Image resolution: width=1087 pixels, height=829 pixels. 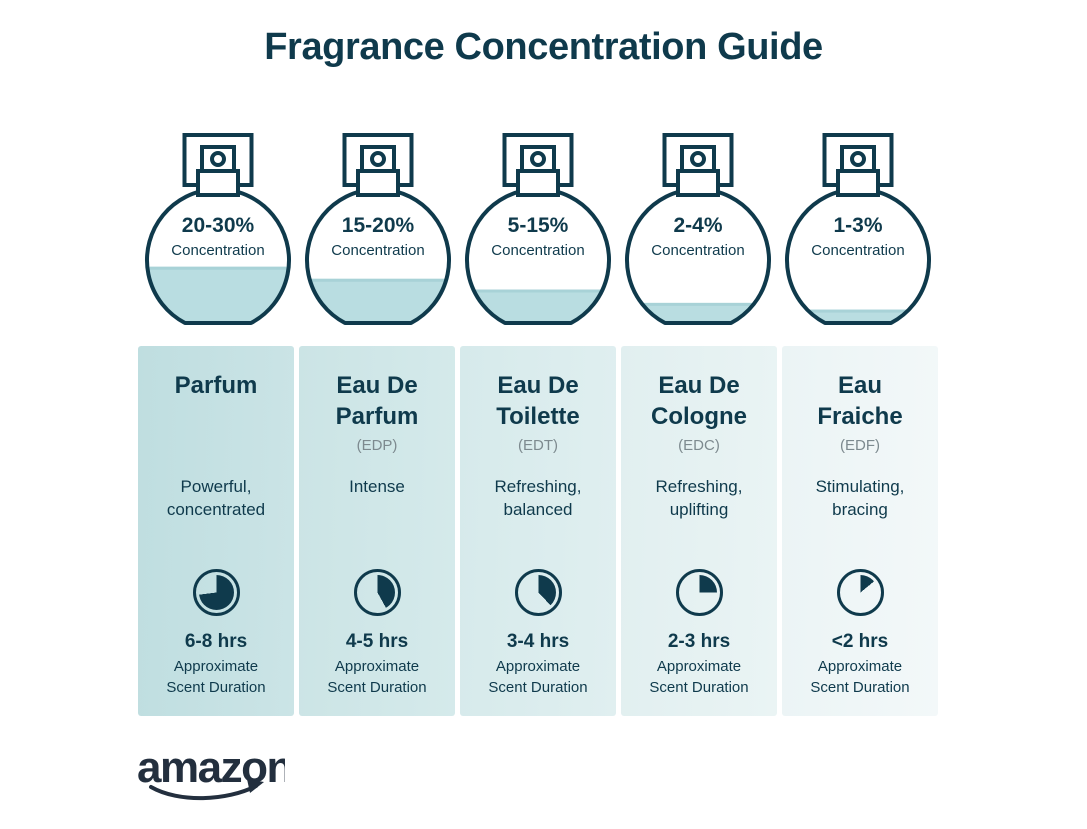 What do you see at coordinates (203, 792) in the screenshot?
I see `amazon-smile-icon` at bounding box center [203, 792].